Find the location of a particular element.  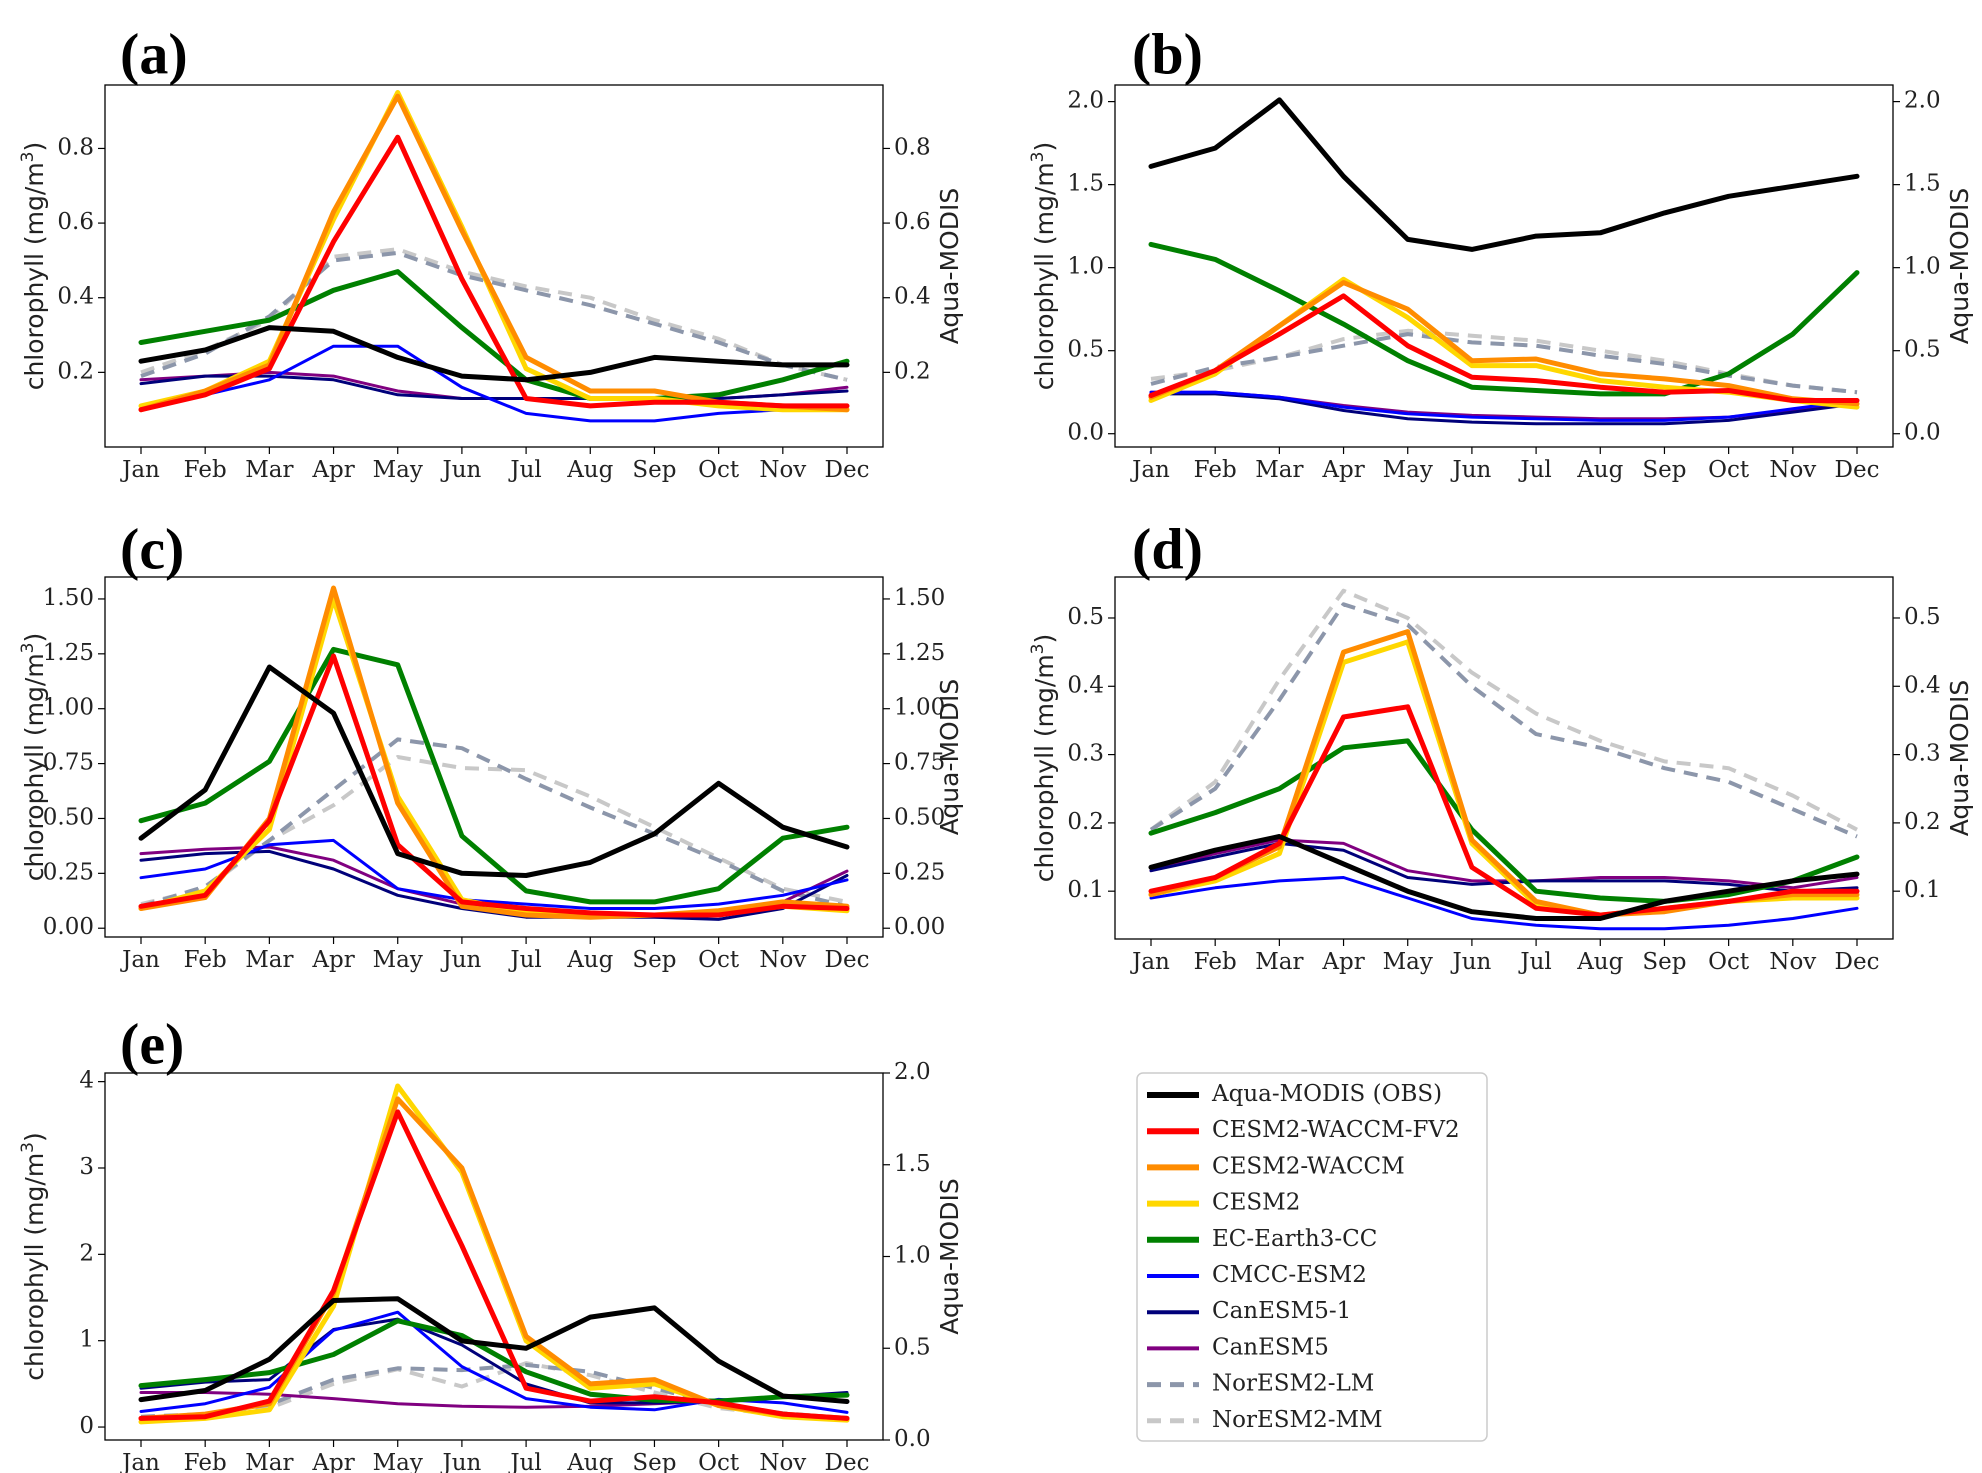

x-tick-label: Sep is located at coordinates (654, 1461).